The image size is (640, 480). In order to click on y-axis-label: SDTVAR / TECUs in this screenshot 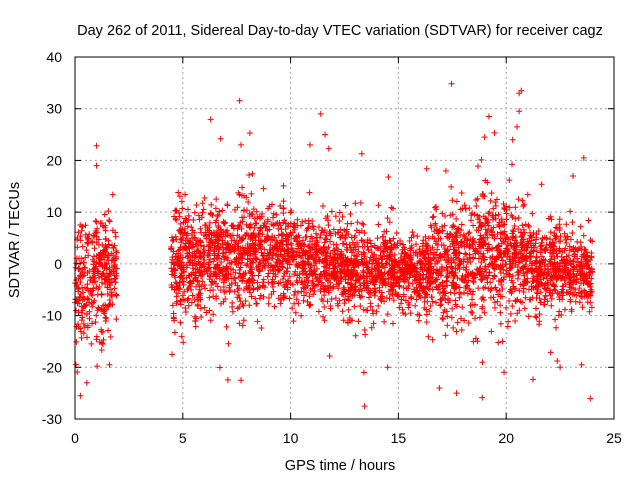, I will do `click(15, 240)`.